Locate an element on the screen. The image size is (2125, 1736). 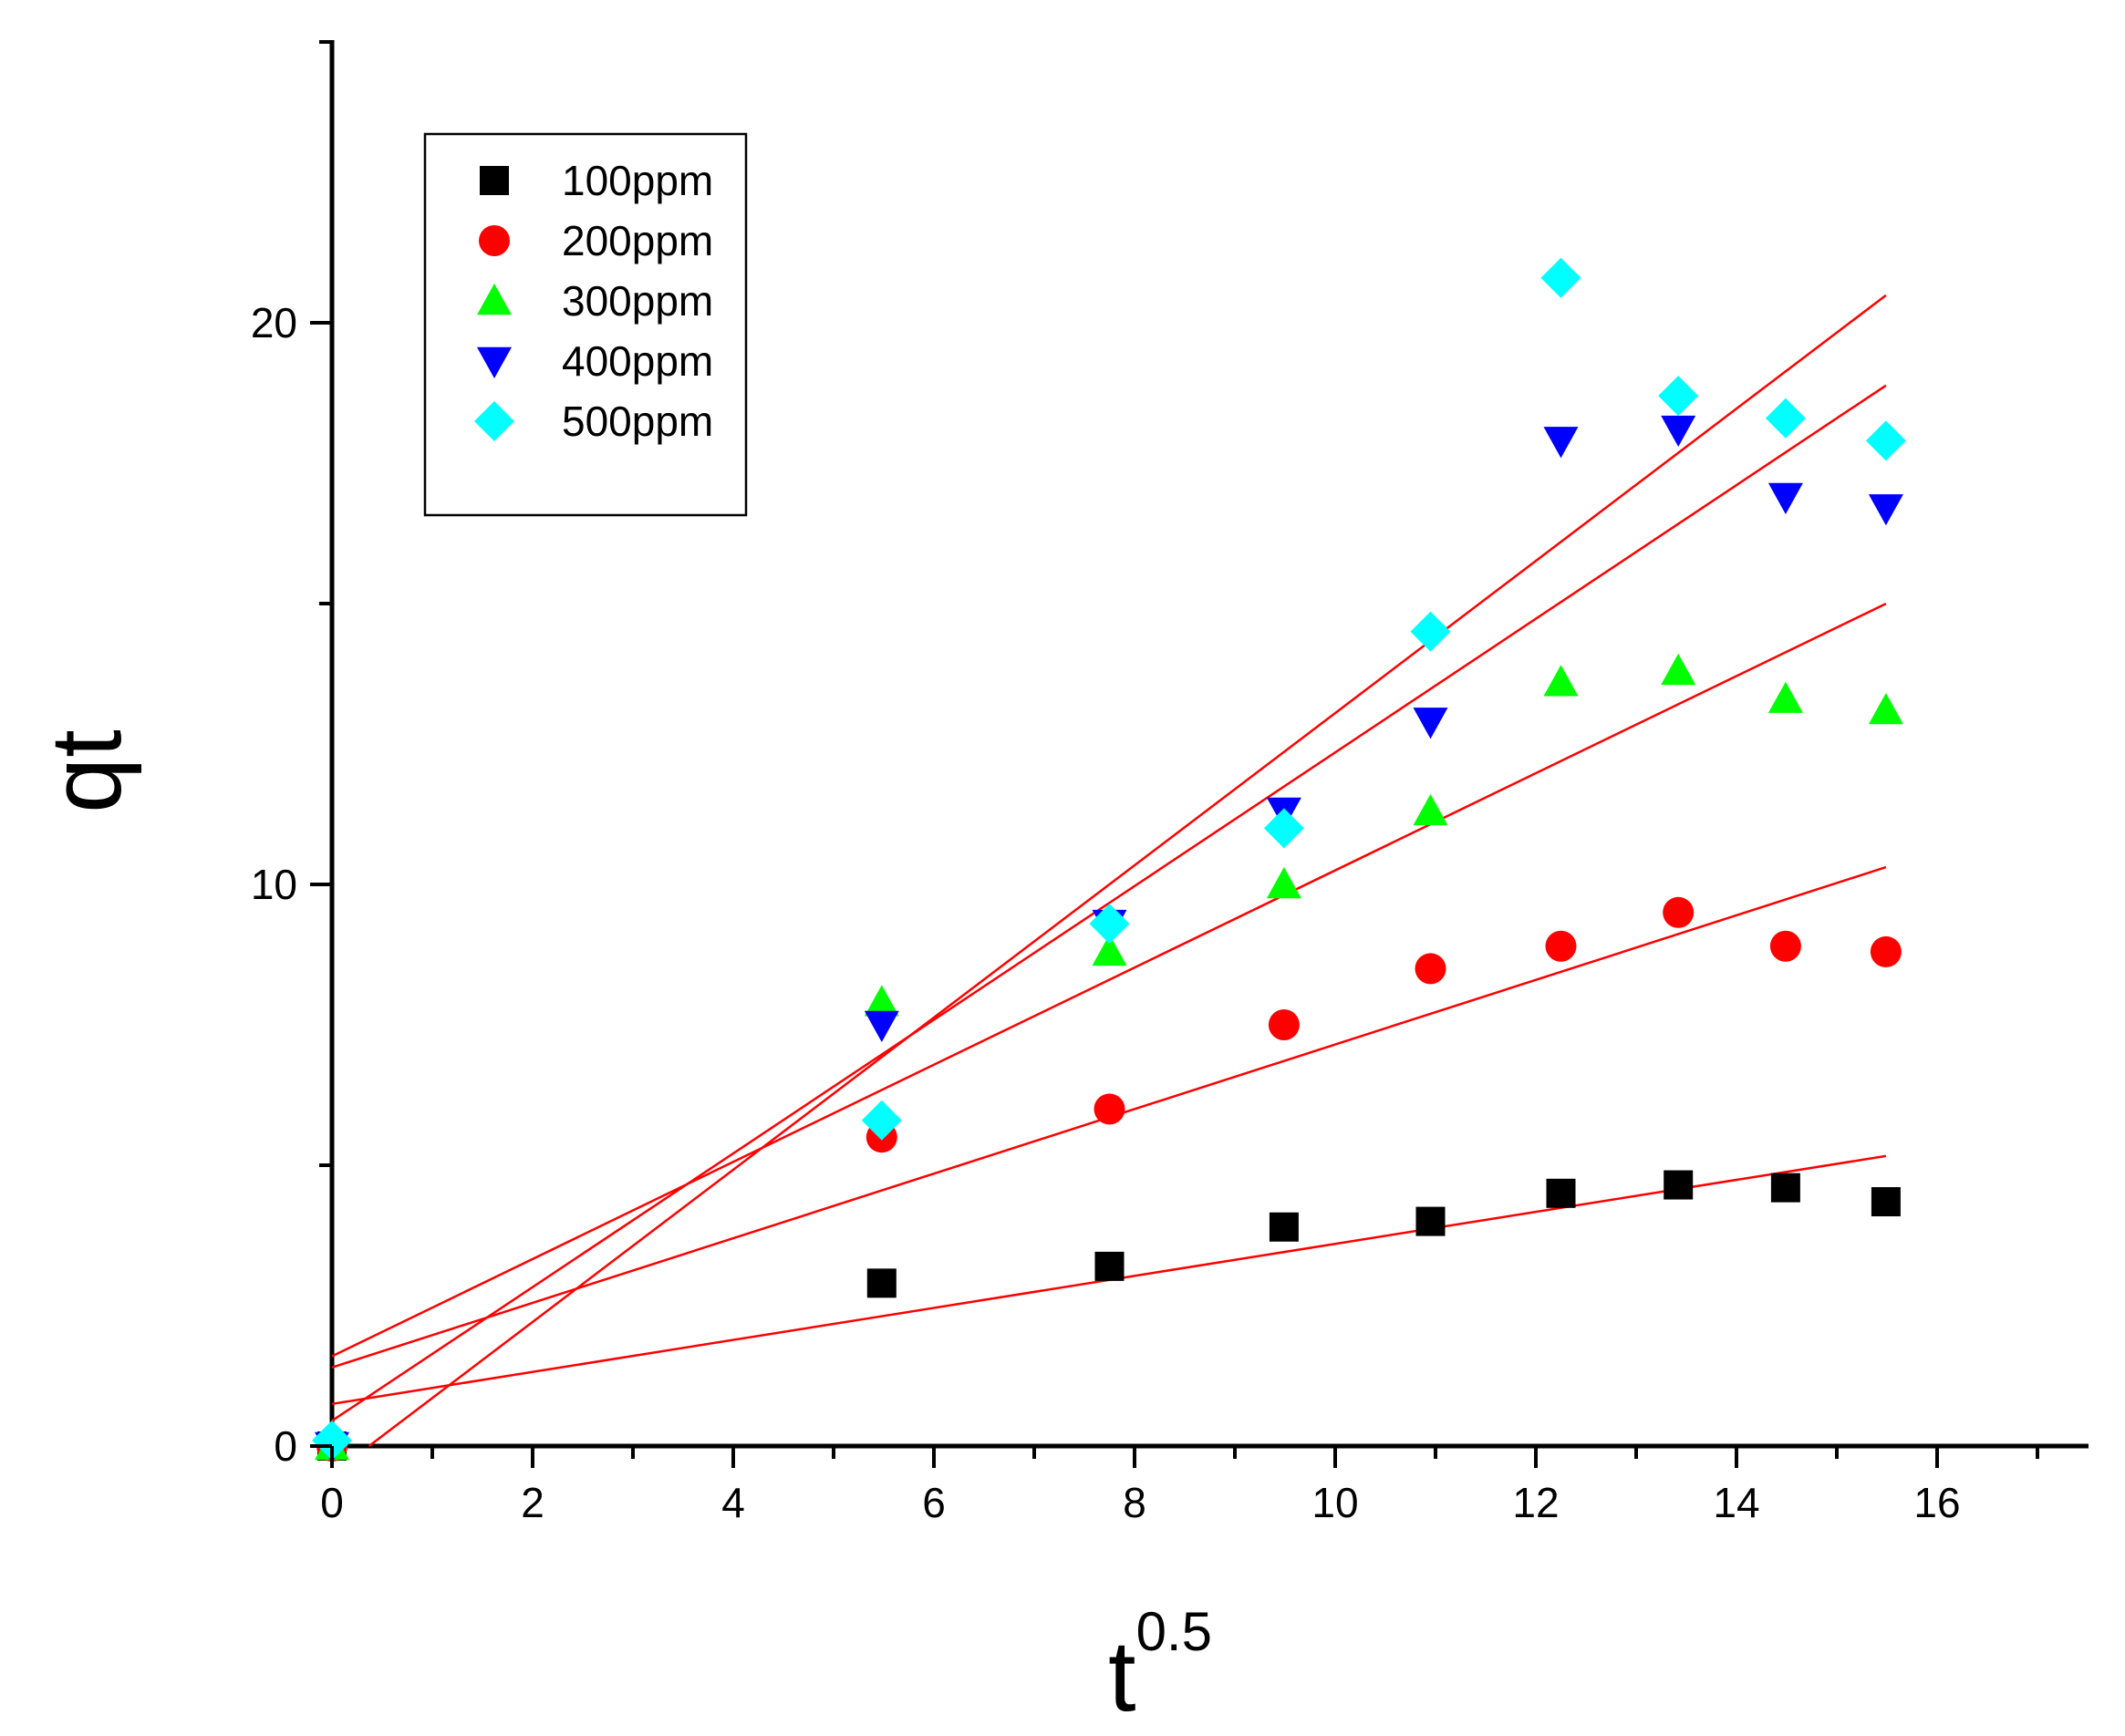
x-tick-label: 2 is located at coordinates (532, 1502).